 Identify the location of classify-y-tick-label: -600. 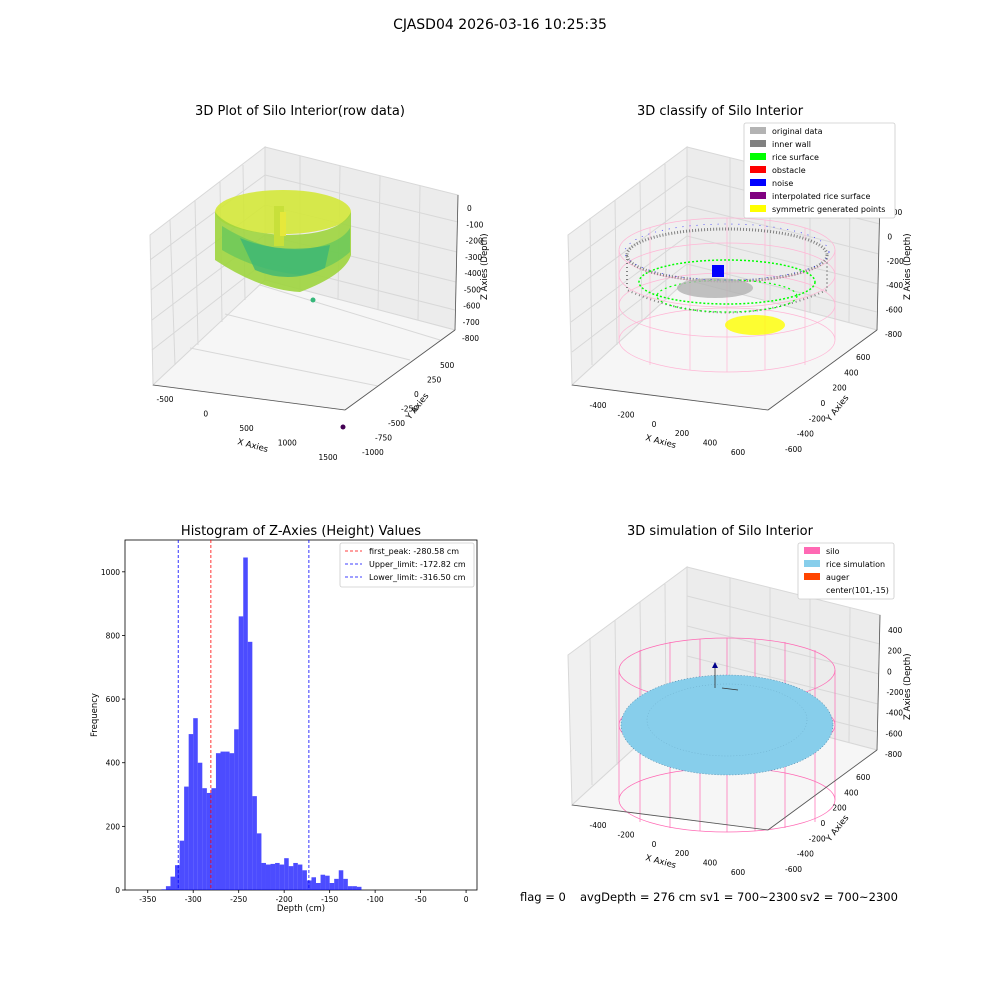
(793, 449).